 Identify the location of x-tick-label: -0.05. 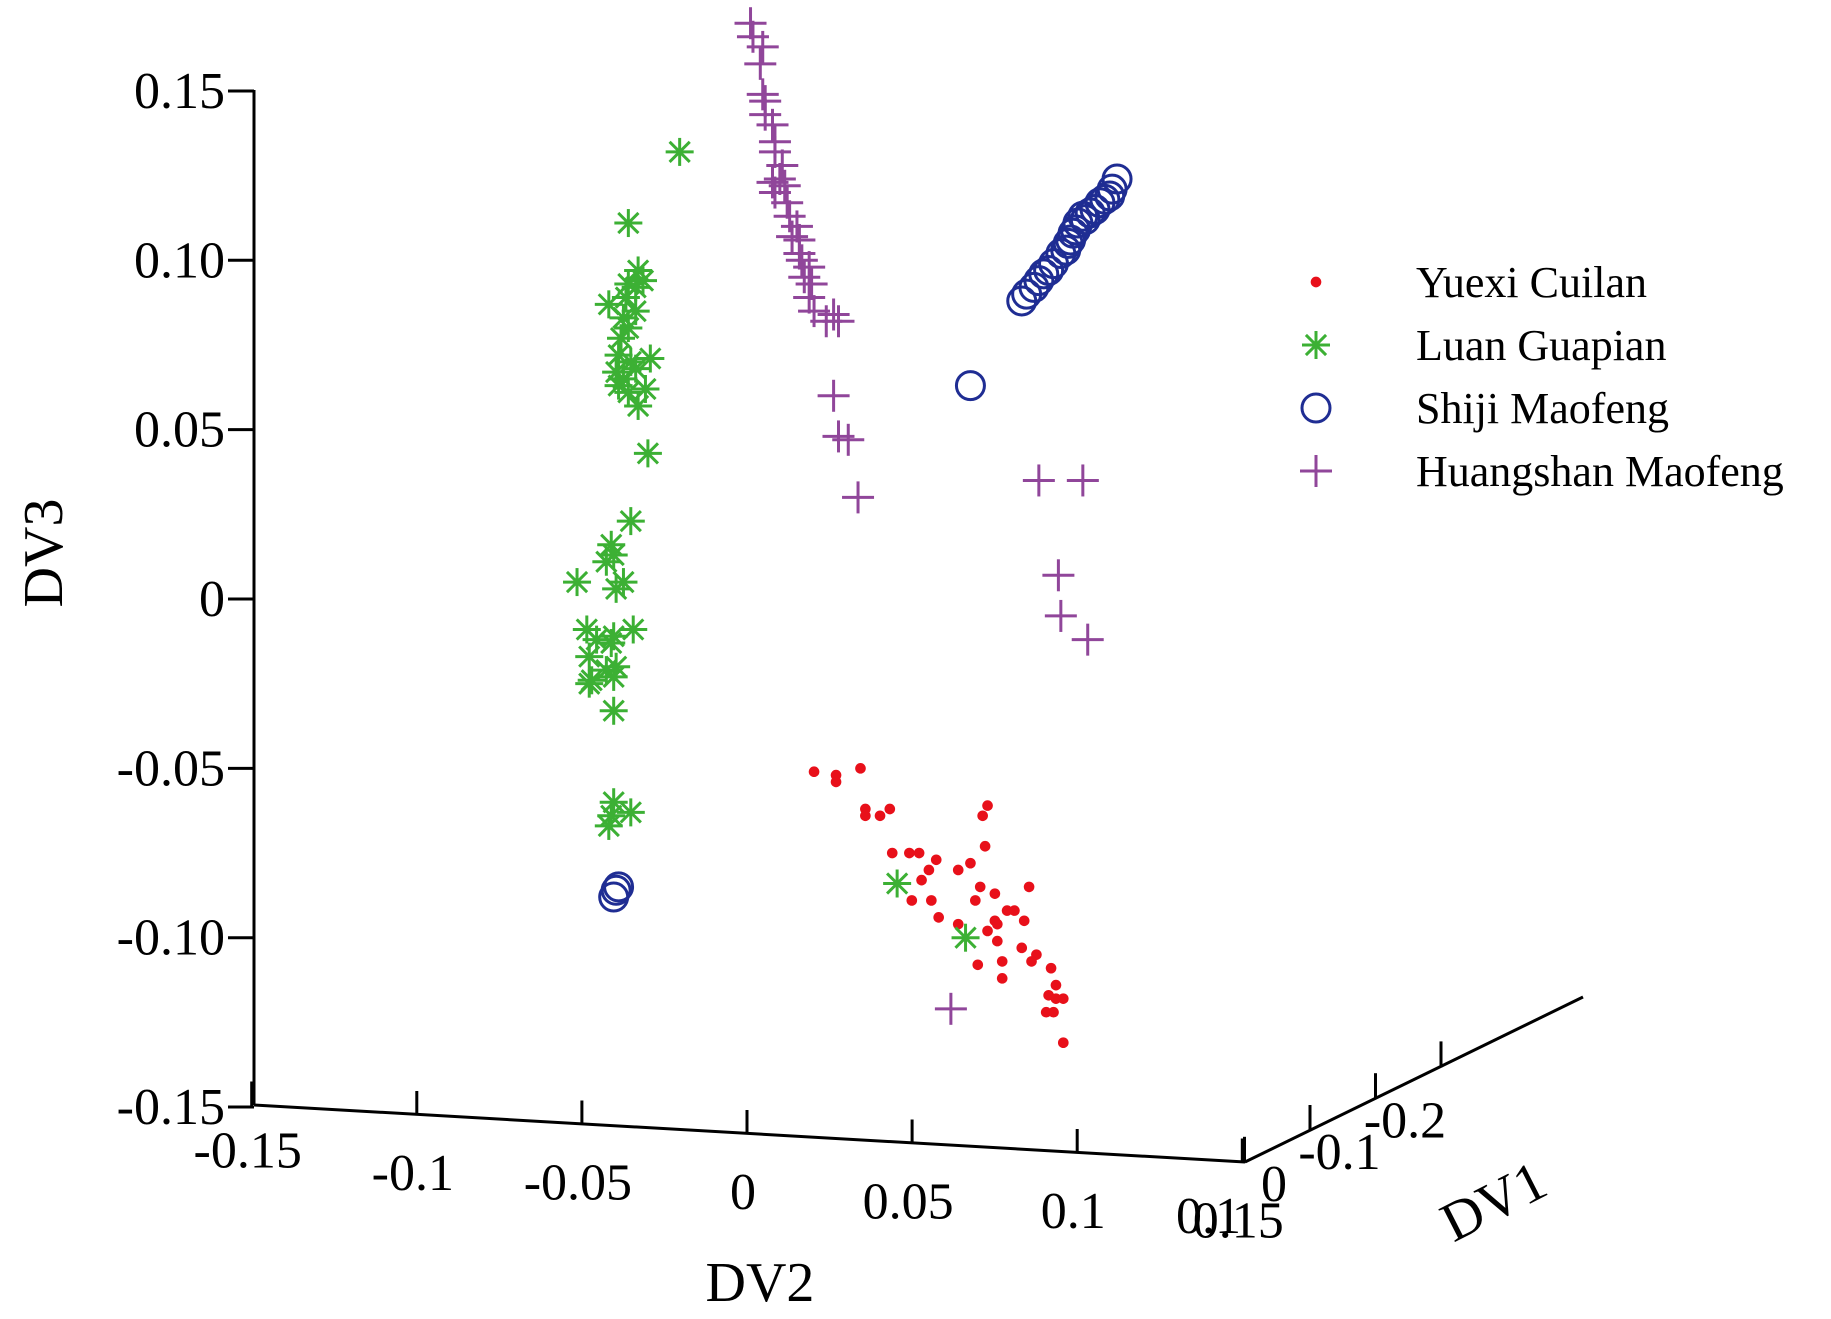
(578, 1183).